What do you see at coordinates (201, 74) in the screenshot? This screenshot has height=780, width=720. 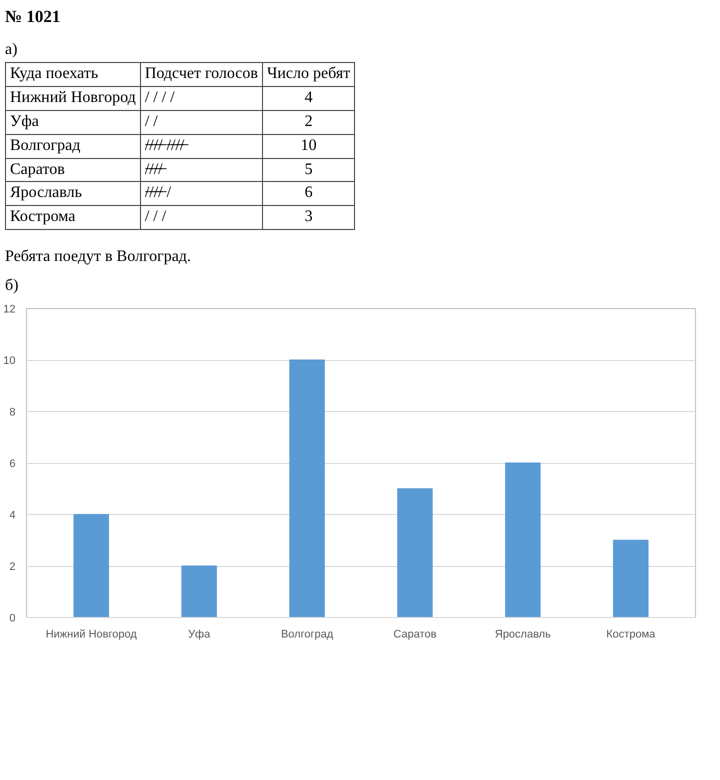 I see `text: Подсчет голосов` at bounding box center [201, 74].